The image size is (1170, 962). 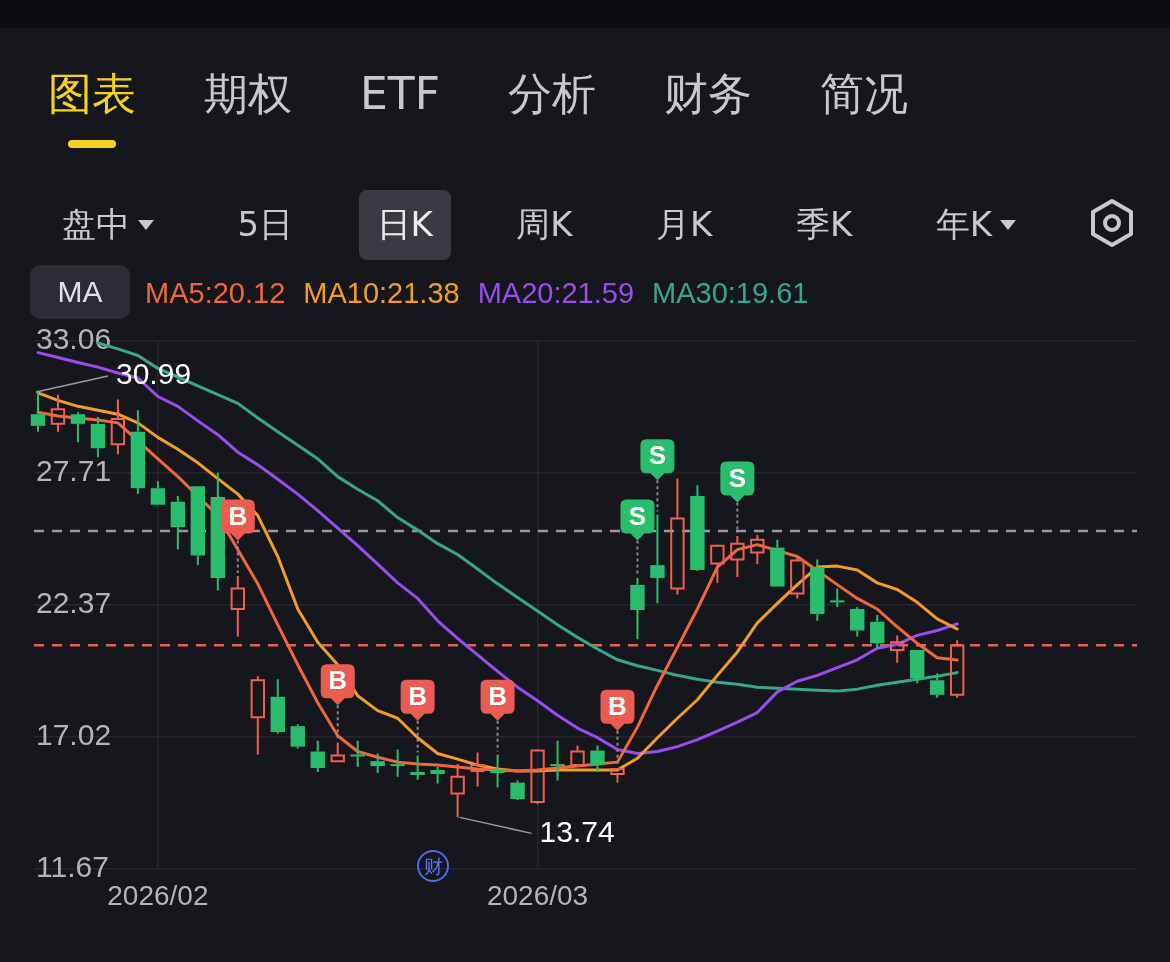 What do you see at coordinates (864, 94) in the screenshot?
I see `text: 简况` at bounding box center [864, 94].